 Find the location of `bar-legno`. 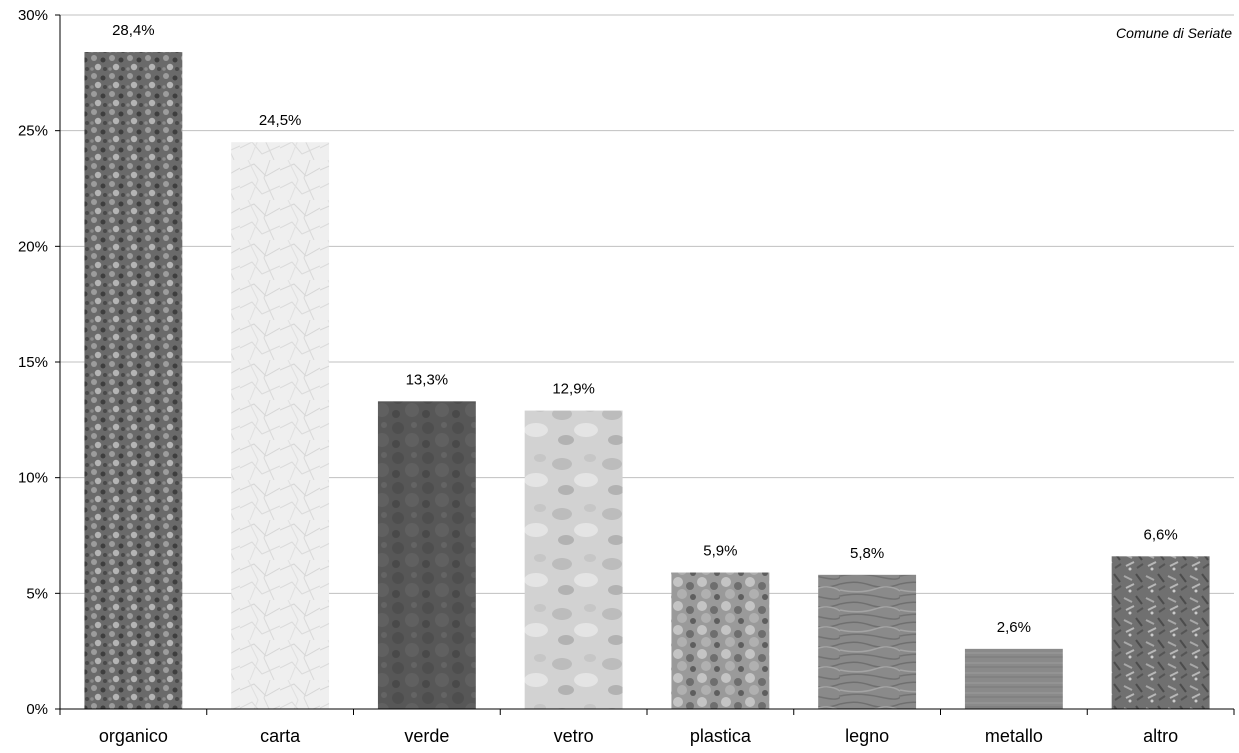

bar-legno is located at coordinates (867, 641).